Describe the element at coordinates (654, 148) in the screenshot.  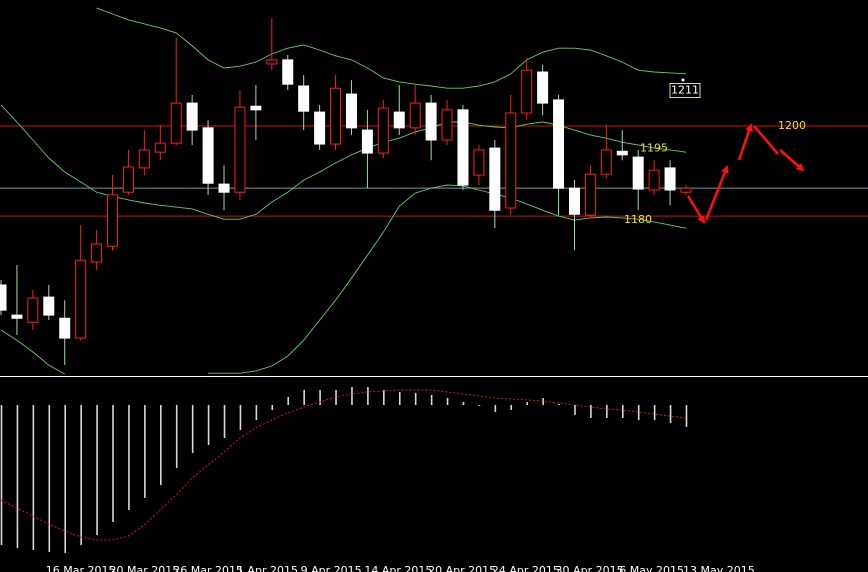
I see `price-label: 1195` at that location.